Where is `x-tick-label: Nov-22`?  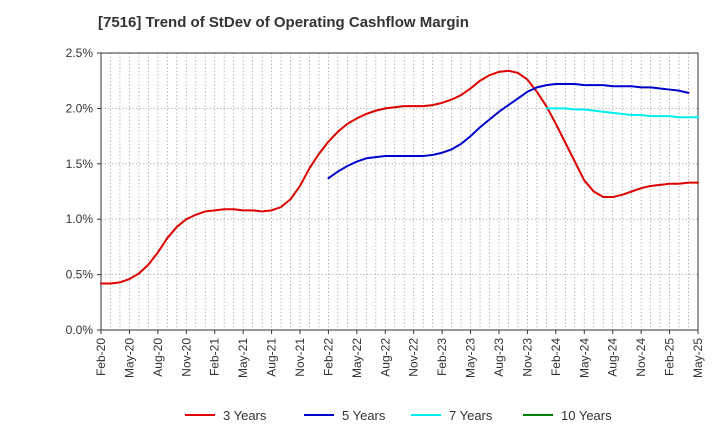
x-tick-label: Nov-22 is located at coordinates (414, 357).